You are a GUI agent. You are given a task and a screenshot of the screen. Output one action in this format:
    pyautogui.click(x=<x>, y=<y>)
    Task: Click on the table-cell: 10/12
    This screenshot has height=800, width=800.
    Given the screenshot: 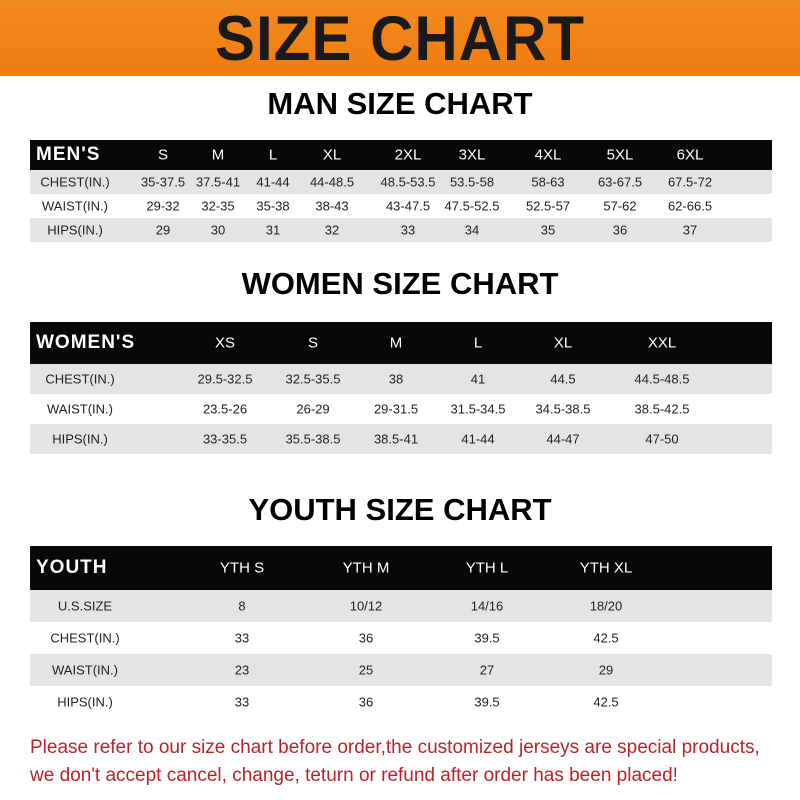 What is the action you would take?
    pyautogui.click(x=366, y=606)
    